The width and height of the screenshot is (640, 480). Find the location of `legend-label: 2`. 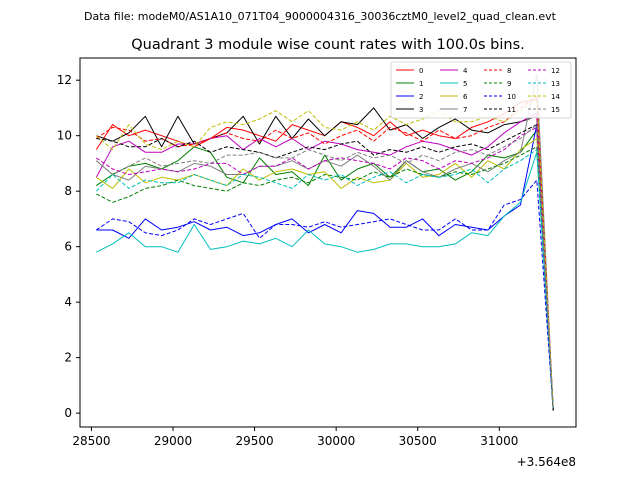

legend-label: 2 is located at coordinates (421, 97).